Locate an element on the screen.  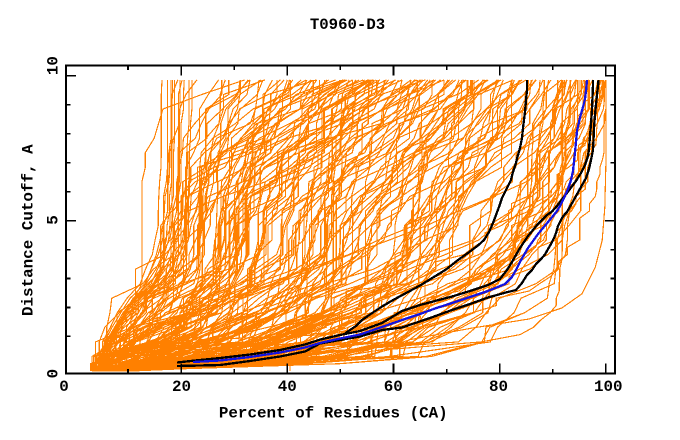
svg-text: Percent of Residues (CA) is located at coordinates (333, 413).